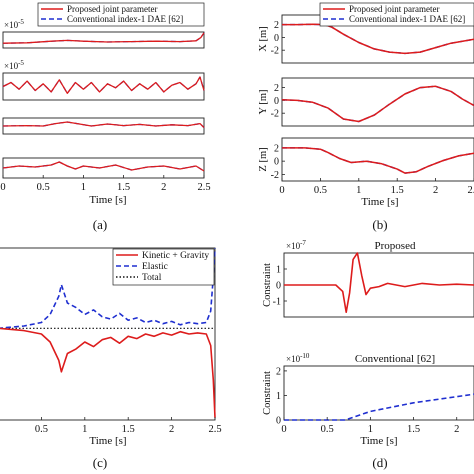  What do you see at coordinates (305, 356) in the screenshot?
I see `panel-d-exponent-power: -10` at bounding box center [305, 356].